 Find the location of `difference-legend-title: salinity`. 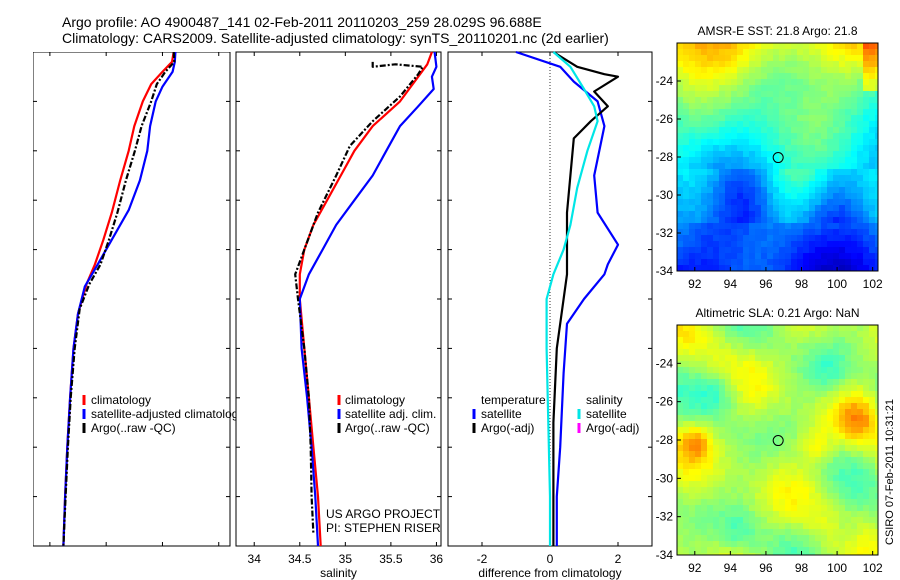

difference-legend-title: salinity is located at coordinates (604, 400).